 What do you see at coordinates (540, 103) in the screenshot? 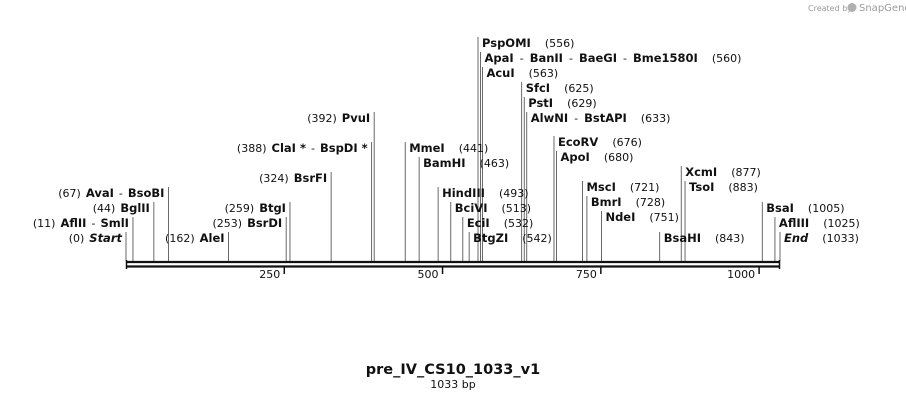
I see `enzyme-name: PstI` at bounding box center [540, 103].